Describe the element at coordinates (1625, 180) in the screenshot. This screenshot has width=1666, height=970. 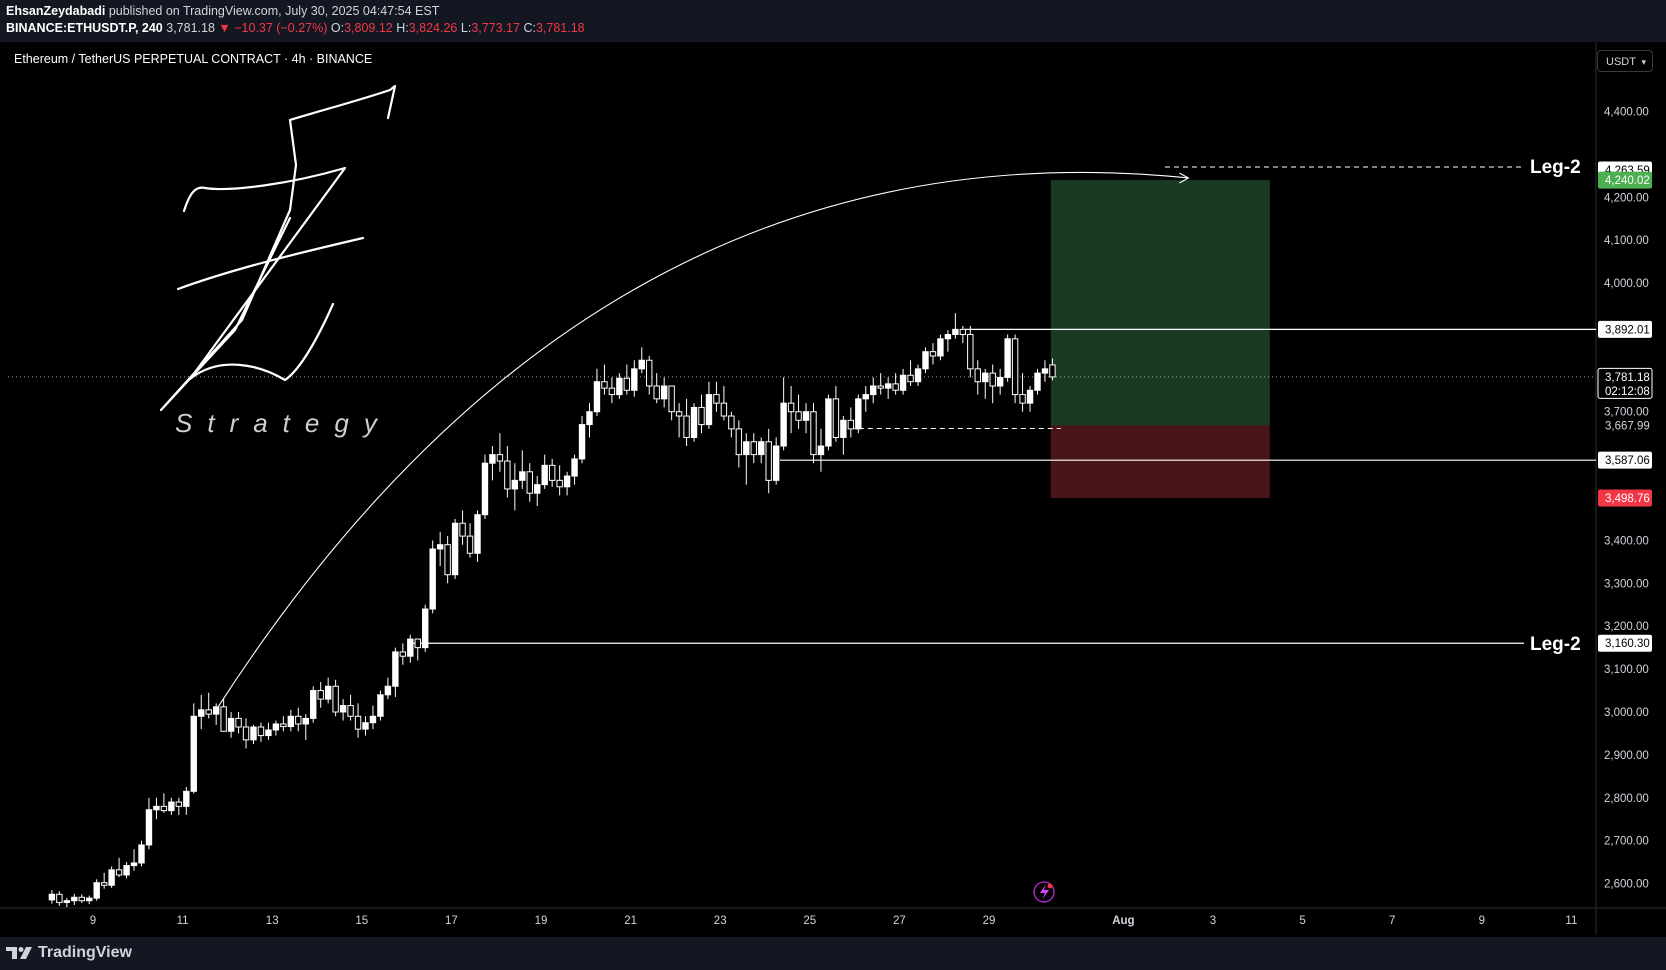
I see `price-tag: 4,240.02` at that location.